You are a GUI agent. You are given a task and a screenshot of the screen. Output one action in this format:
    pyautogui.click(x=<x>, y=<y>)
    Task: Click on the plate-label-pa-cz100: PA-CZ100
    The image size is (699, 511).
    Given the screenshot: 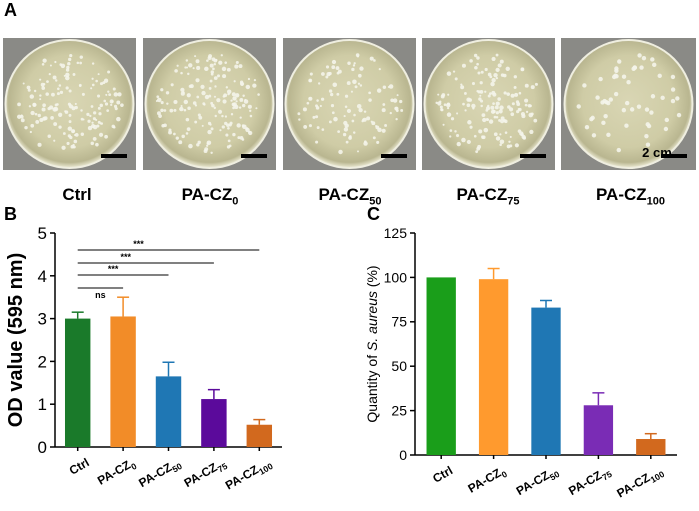 What is the action you would take?
    pyautogui.click(x=630, y=196)
    